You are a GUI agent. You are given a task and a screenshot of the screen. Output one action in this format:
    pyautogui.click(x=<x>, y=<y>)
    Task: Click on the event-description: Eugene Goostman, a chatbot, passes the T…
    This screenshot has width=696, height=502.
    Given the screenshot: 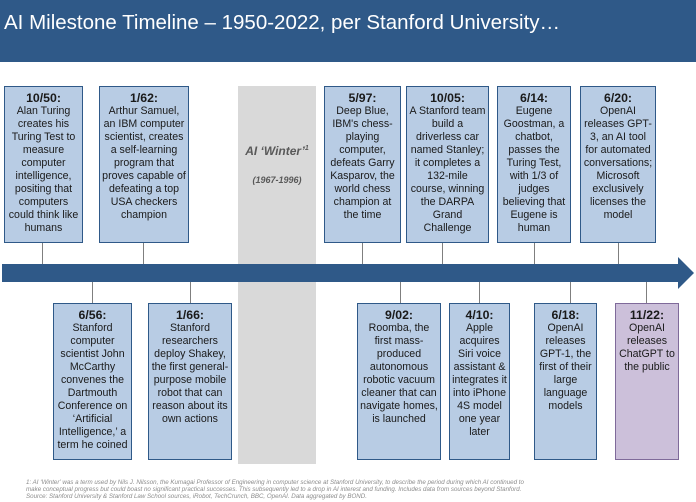 What is the action you would take?
    pyautogui.click(x=534, y=169)
    